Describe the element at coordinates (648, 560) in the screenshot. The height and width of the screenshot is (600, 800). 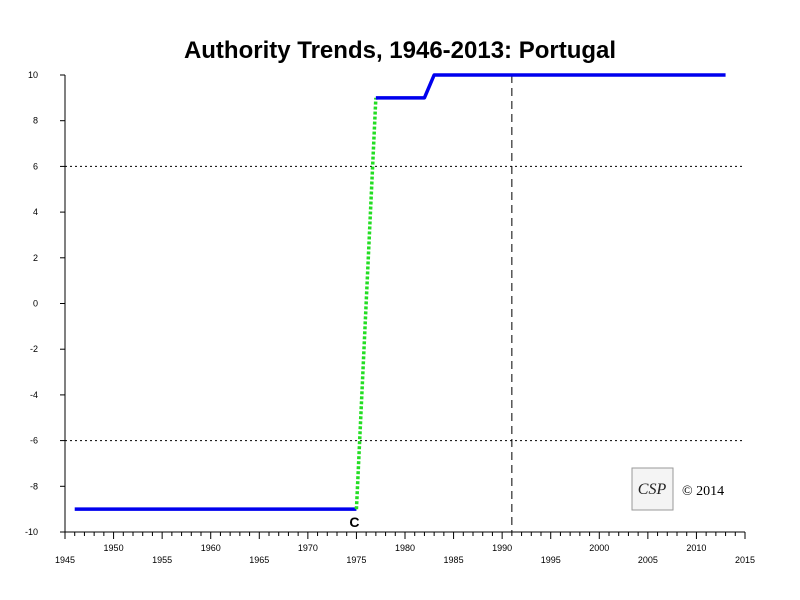
I see `x-tick-label: 2005` at that location.